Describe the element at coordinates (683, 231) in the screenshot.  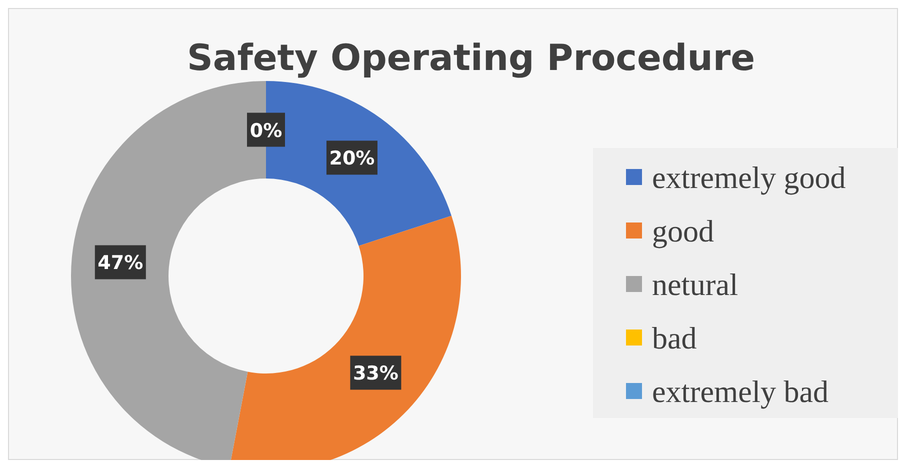
I see `legend-label: good` at that location.